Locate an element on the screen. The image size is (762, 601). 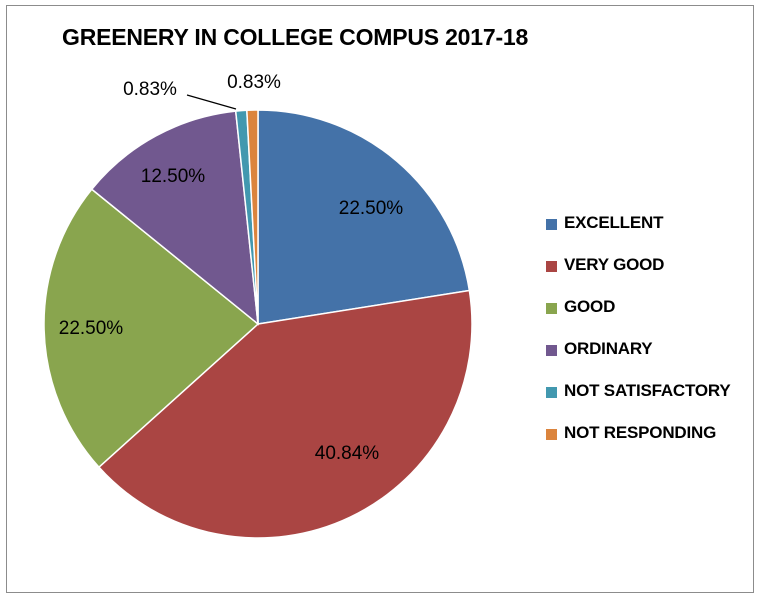
legend-item-very-good: VERY GOOD is located at coordinates (651, 276).